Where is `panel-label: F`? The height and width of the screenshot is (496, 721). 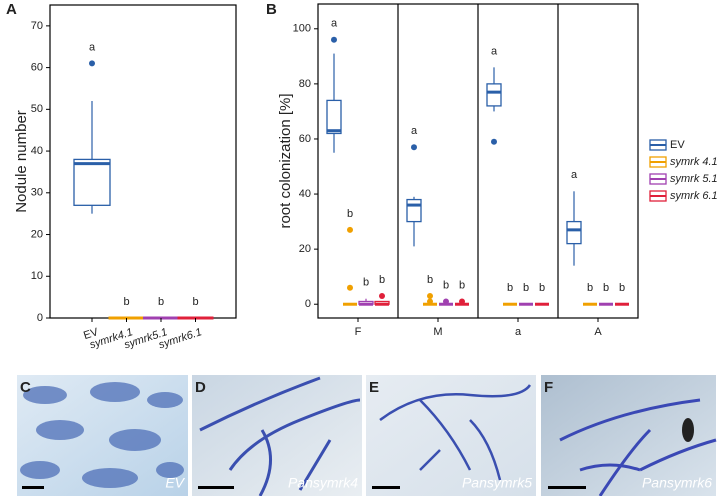
panel-label: F is located at coordinates (548, 387).